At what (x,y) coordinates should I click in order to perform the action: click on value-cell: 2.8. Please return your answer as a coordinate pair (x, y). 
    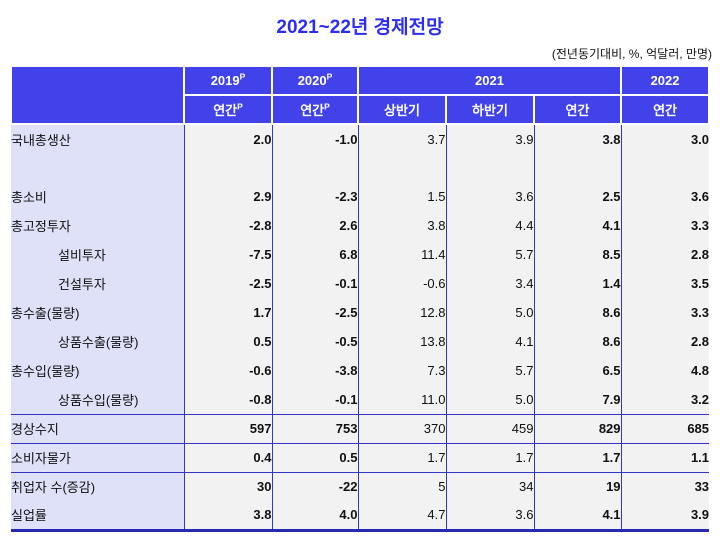
    Looking at the image, I should click on (665, 341).